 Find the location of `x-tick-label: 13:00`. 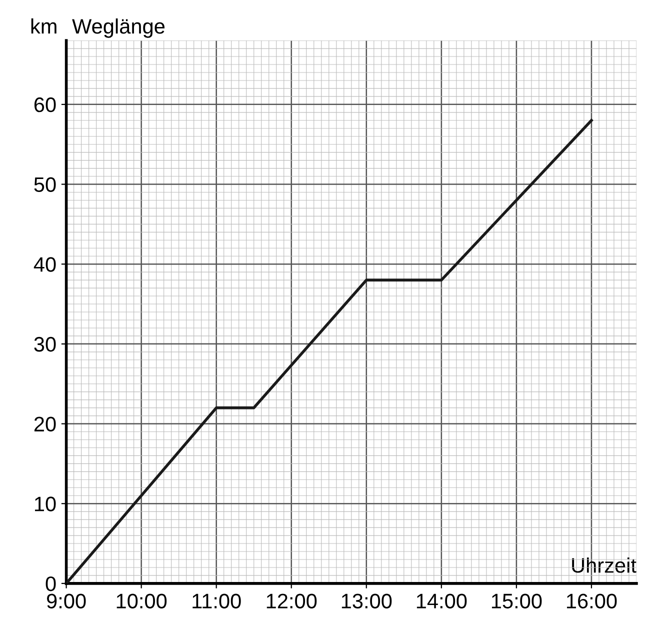

x-tick-label: 13:00 is located at coordinates (367, 601).